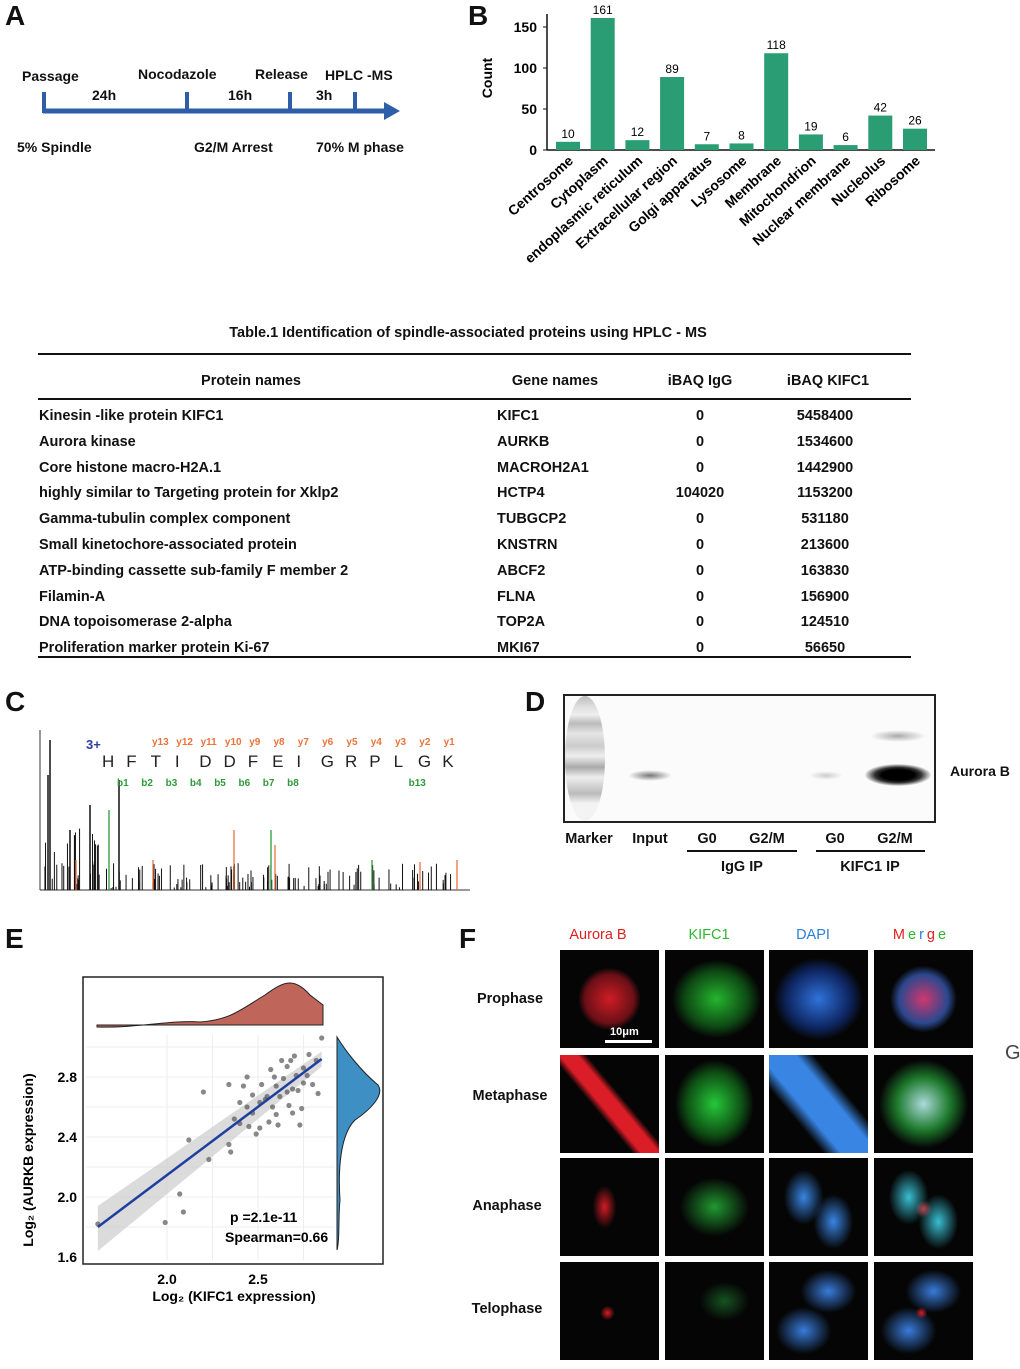 The image size is (1020, 1369). Describe the element at coordinates (555, 381) in the screenshot. I see `header-gene-names: Gene names` at that location.